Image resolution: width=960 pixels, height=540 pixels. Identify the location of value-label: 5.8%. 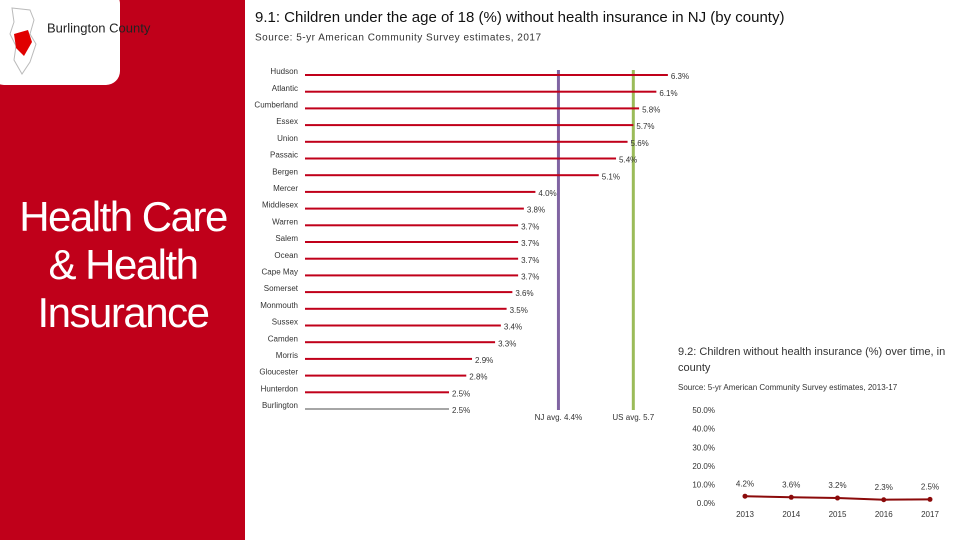
(651, 110).